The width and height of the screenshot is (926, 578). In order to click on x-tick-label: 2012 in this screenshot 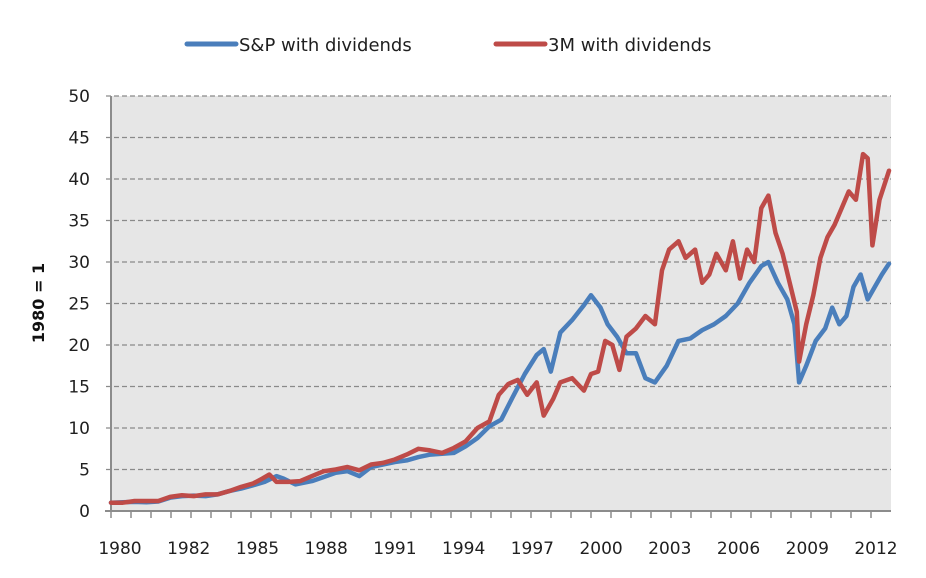, I will do `click(875, 549)`.